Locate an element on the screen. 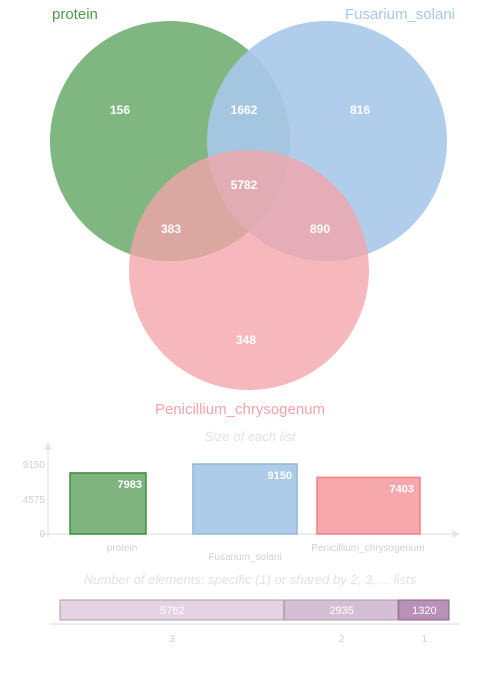  region-count-fusarium-only: 816 is located at coordinates (360, 110).